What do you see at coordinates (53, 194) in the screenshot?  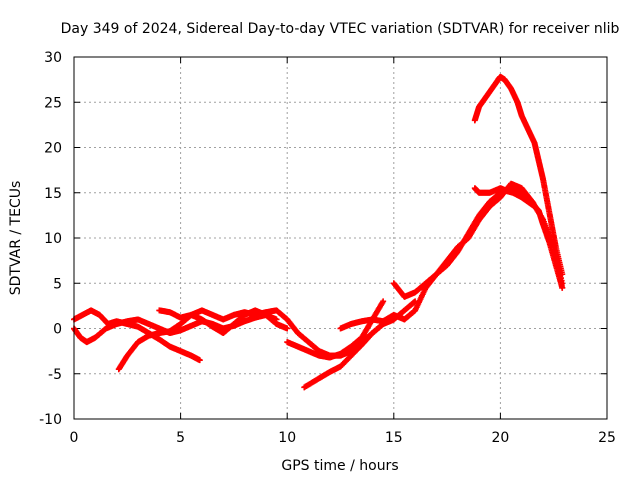 I see `y-tick-label: 15` at bounding box center [53, 194].